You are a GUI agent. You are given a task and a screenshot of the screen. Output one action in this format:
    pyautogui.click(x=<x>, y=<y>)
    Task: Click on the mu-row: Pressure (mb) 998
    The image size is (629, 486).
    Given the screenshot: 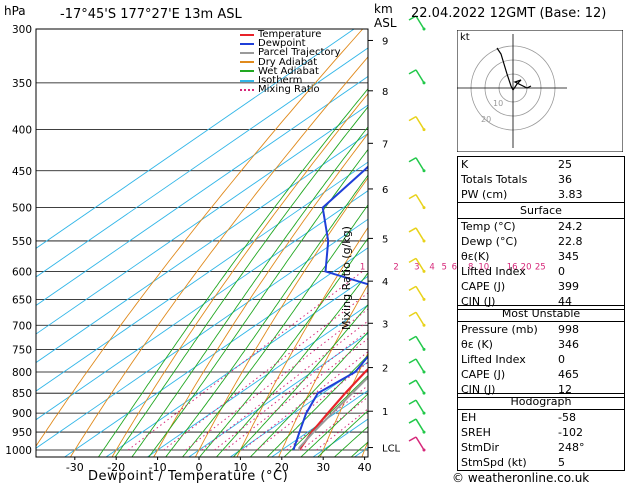 What is the action you would take?
    pyautogui.click(x=541, y=329)
    